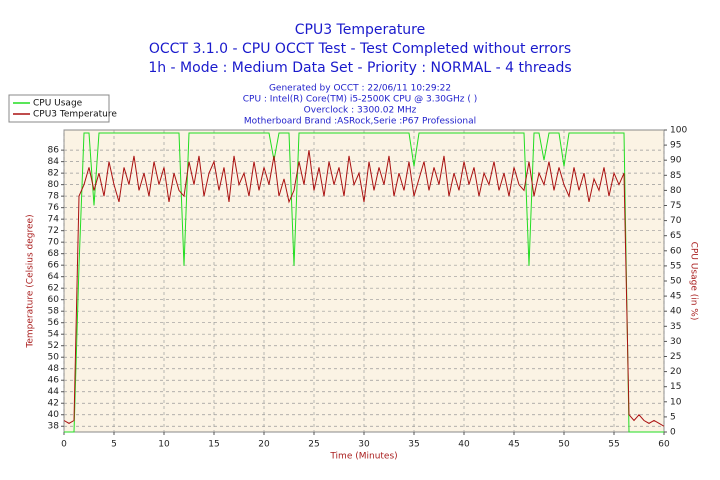  Describe the element at coordinates (54, 208) in the screenshot. I see `y-tick-label: 76` at that location.